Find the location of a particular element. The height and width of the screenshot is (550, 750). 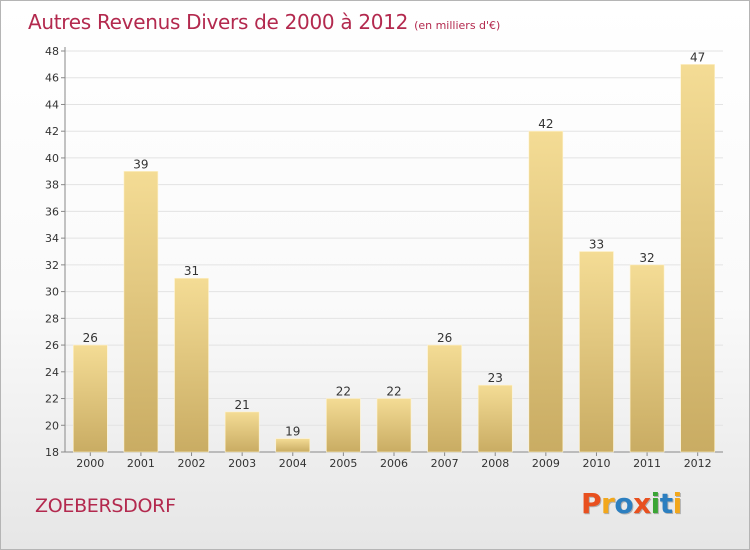

y-tick-label: 44 is located at coordinates (52, 104).